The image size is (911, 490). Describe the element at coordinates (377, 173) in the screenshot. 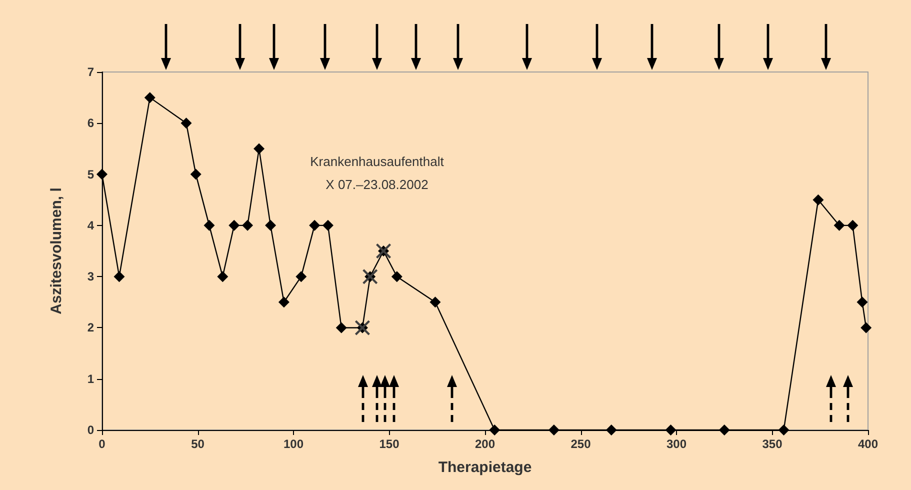

I see `annotation: Krankenhausaufenthalt X 07.–23.08.2002` at that location.